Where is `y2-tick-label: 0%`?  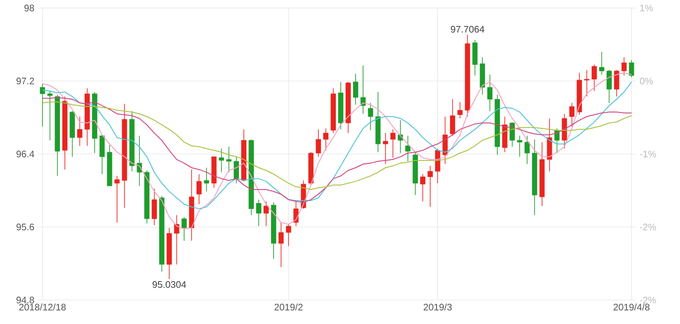 y2-tick-label: 0% is located at coordinates (646, 81).